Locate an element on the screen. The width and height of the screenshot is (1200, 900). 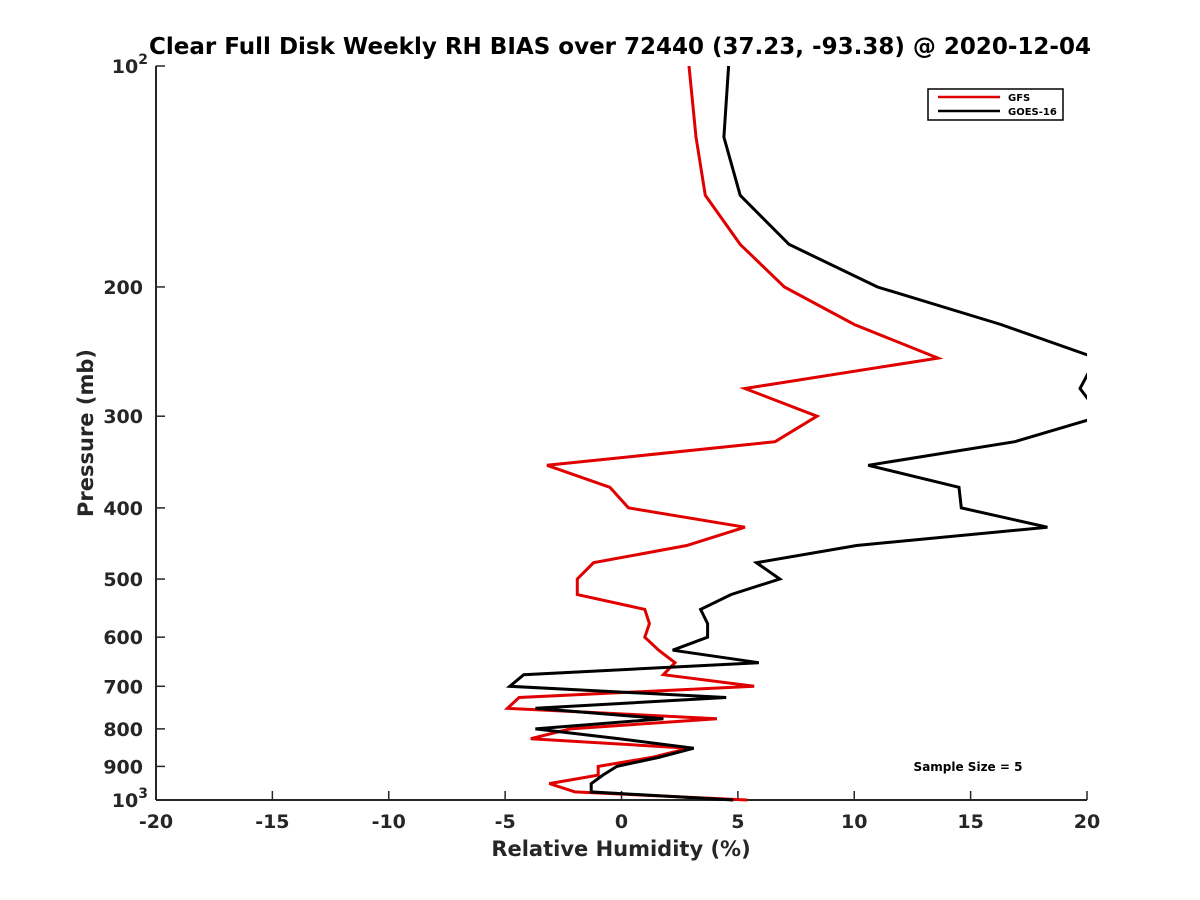
y-tick-label: 10³ is located at coordinates (130, 799).